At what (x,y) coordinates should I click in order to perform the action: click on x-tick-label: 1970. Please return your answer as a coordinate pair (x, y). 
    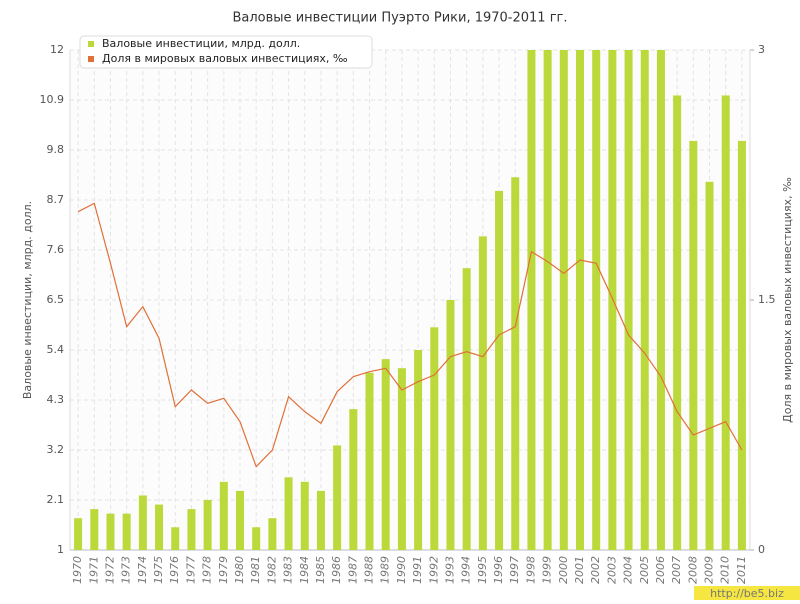
    Looking at the image, I should click on (77, 570).